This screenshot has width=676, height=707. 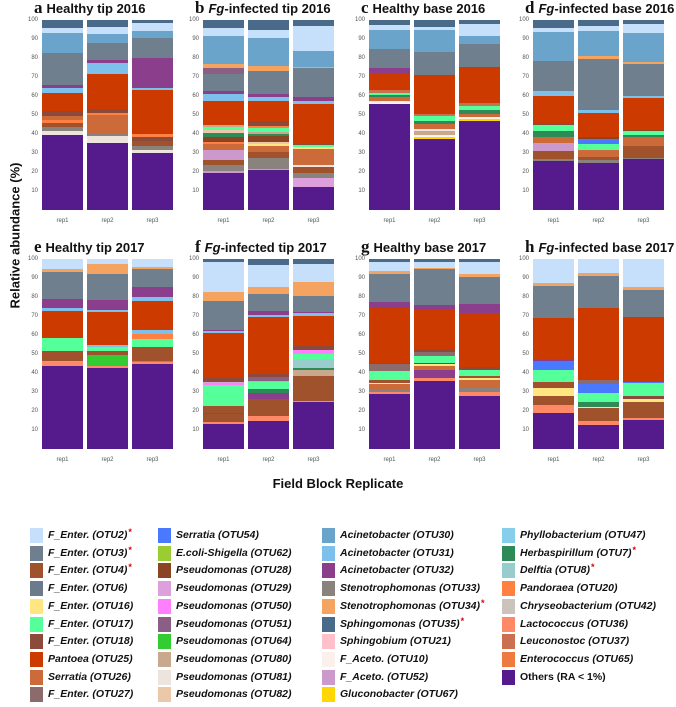 What do you see at coordinates (530, 246) in the screenshot?
I see `panel-letter: h` at bounding box center [530, 246].